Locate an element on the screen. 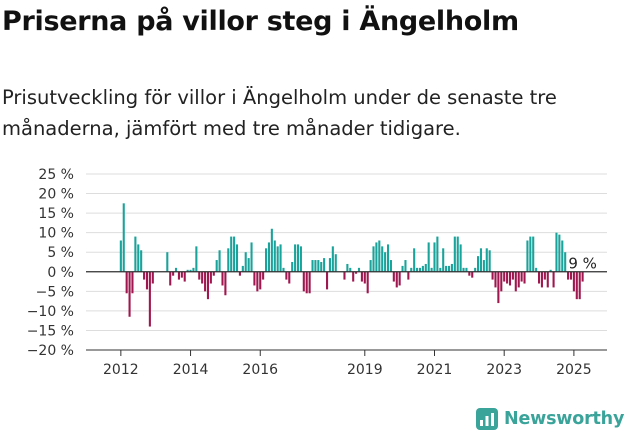 Image resolution: width=631 pixels, height=439 pixels. y-tick-label: 0 % is located at coordinates (60, 273).